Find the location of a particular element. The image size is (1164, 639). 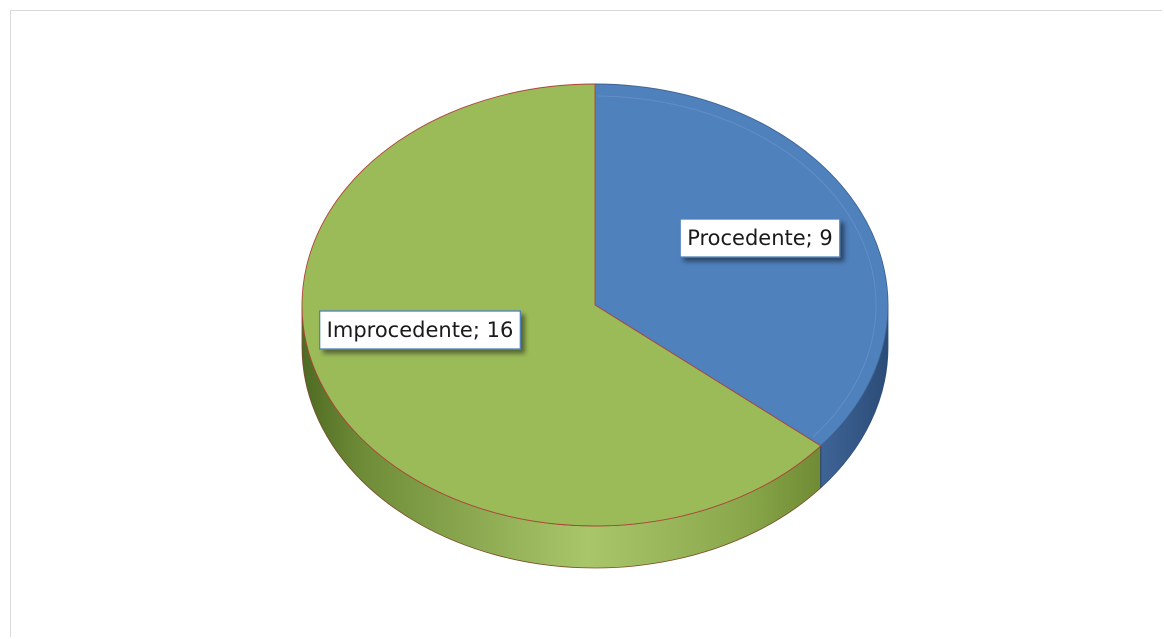

data-label-text: Procedente; 9 is located at coordinates (760, 238).